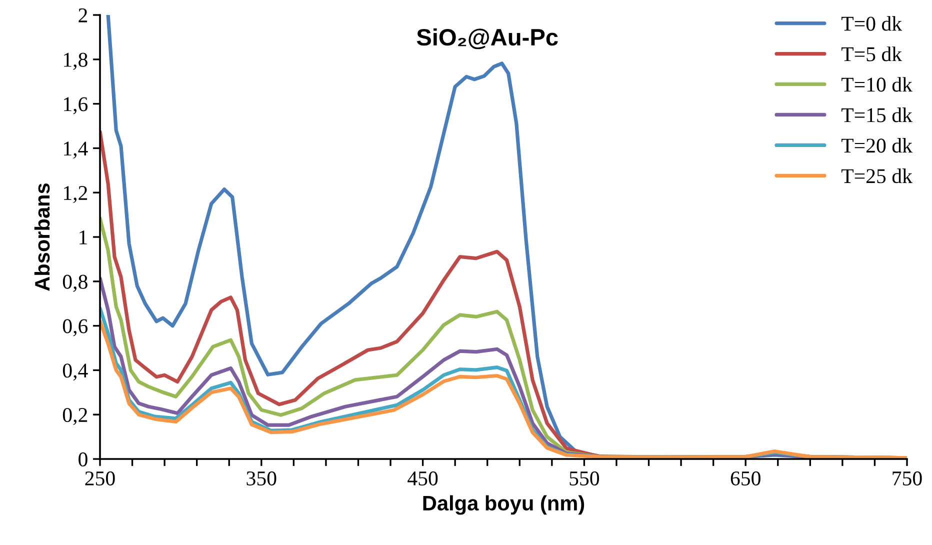  What do you see at coordinates (585, 478) in the screenshot?
I see `x-tick-label: 550` at bounding box center [585, 478].